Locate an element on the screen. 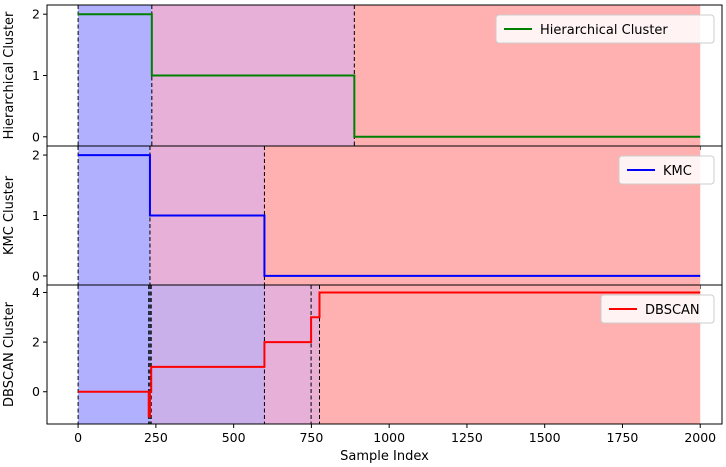 The image size is (726, 467). kmc-ytick-label: 2 is located at coordinates (36, 155).